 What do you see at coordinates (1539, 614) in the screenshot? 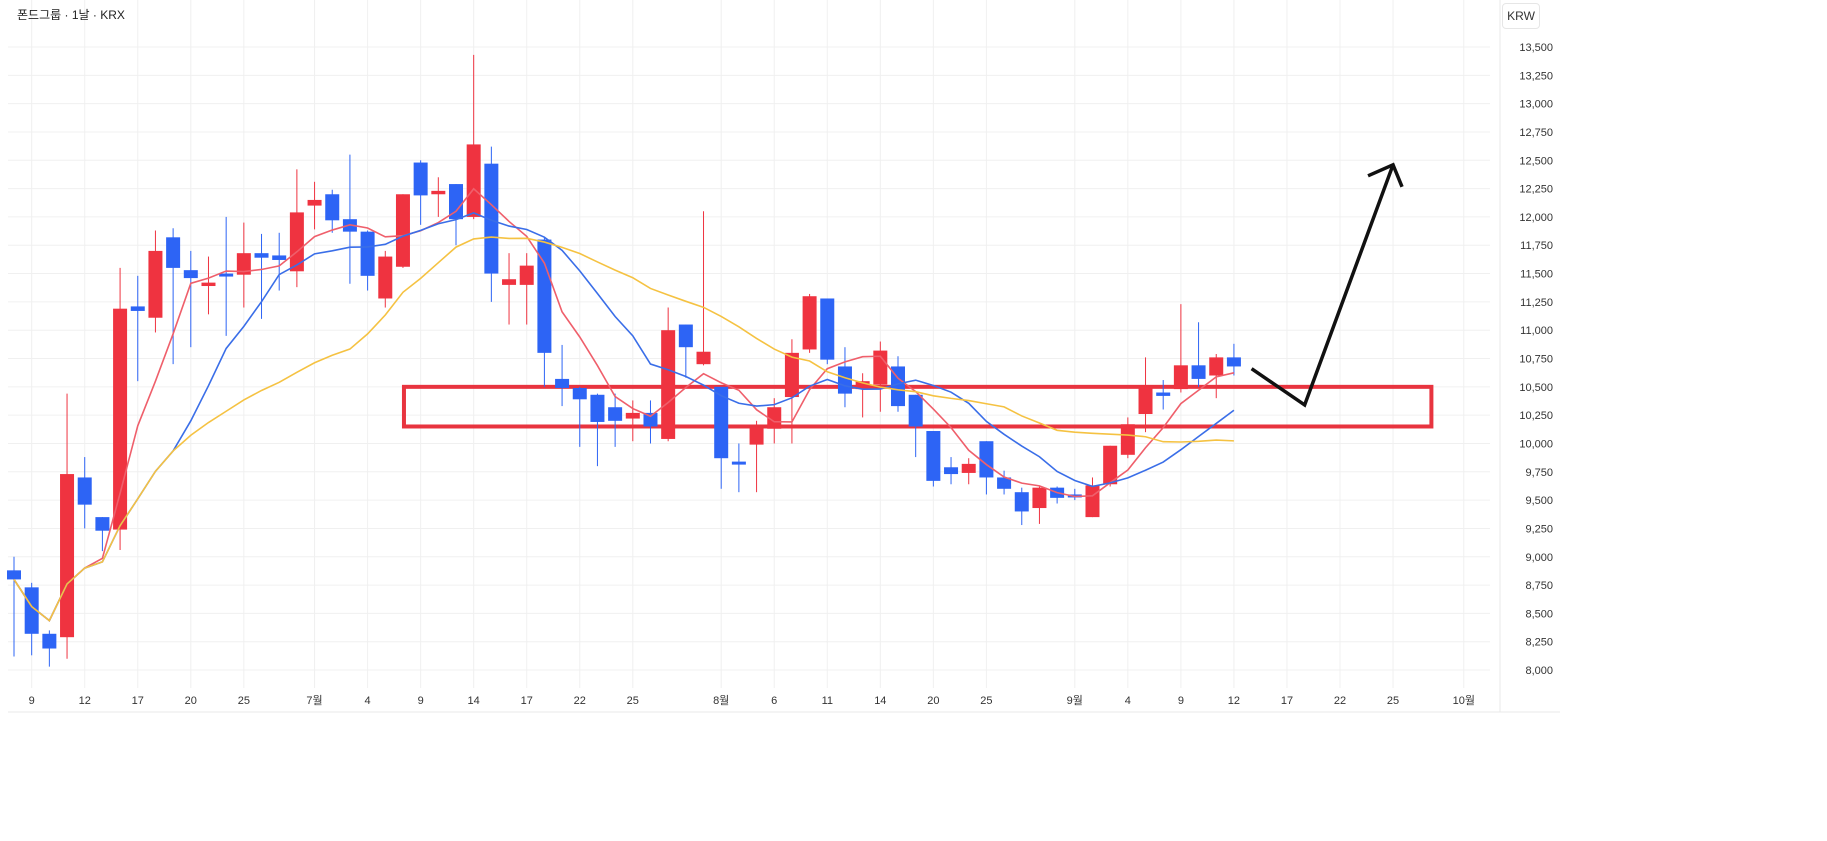
I see `price-tick-label: 8,500` at bounding box center [1539, 614].